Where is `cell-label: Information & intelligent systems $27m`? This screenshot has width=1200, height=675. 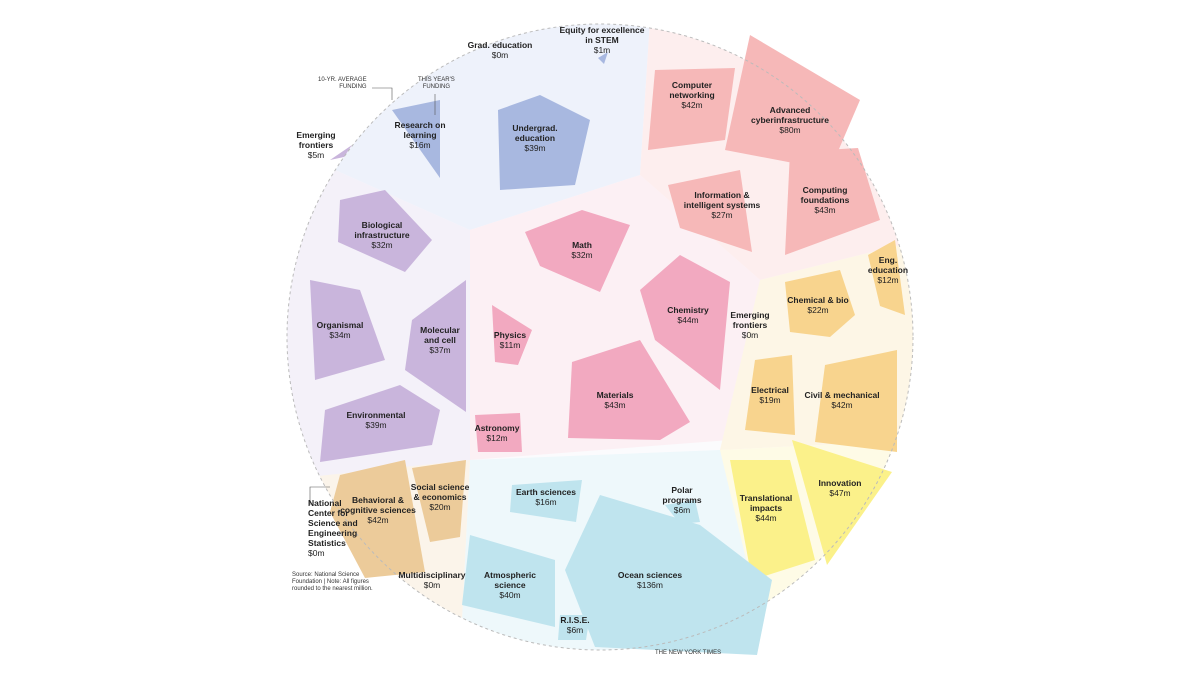
cell-label: Information & intelligent systems $27m is located at coordinates (722, 205).